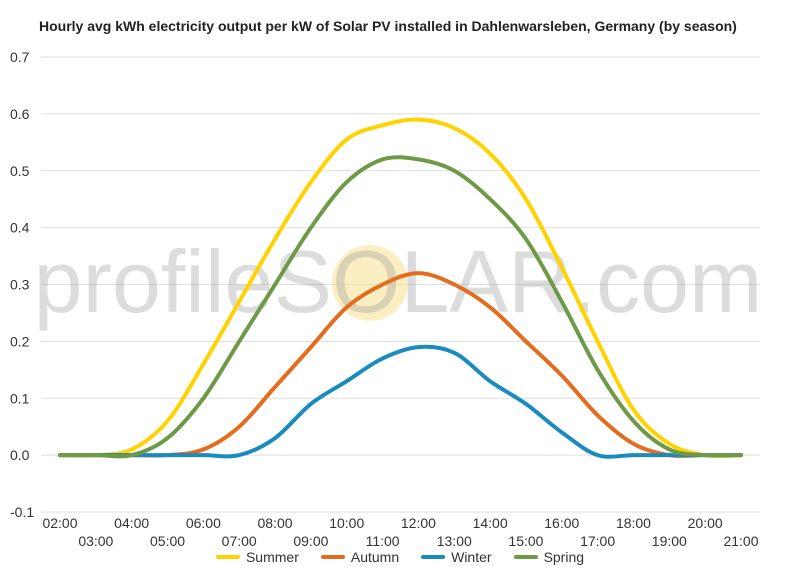  What do you see at coordinates (561, 523) in the screenshot?
I see `x-tick-label: 16:00` at bounding box center [561, 523].